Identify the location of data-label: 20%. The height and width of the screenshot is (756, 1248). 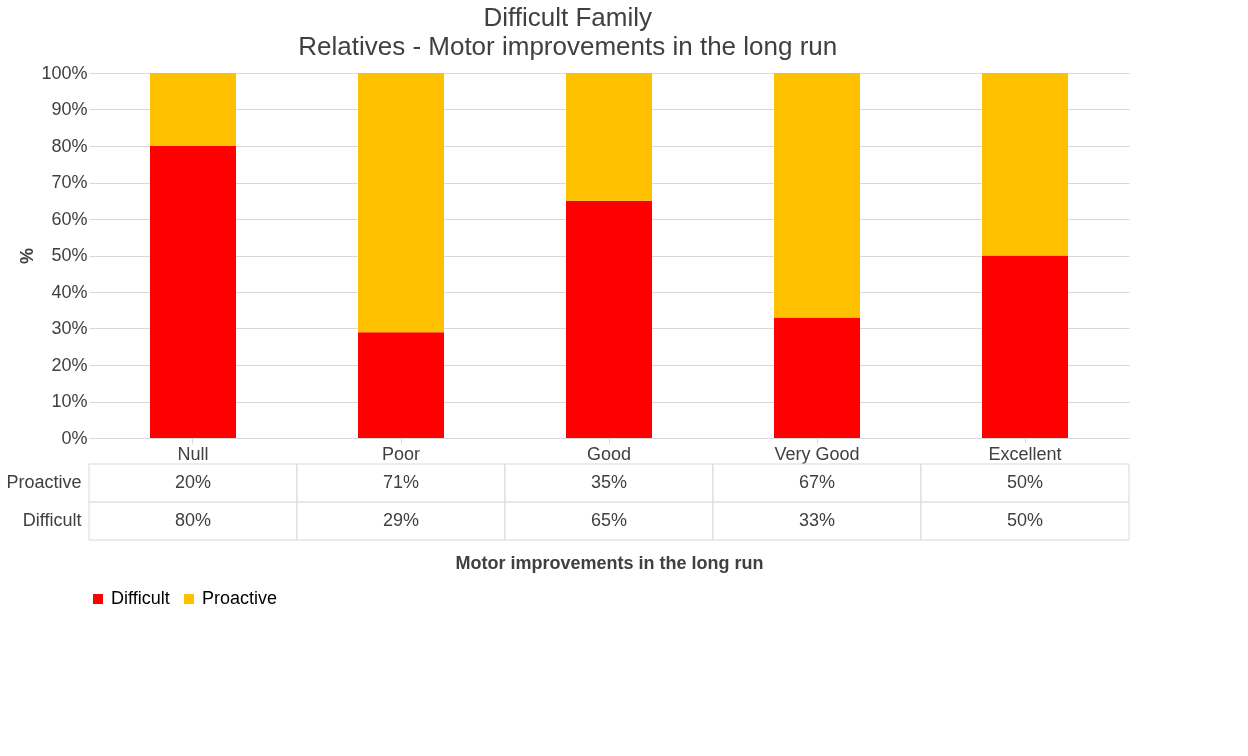
(193, 482).